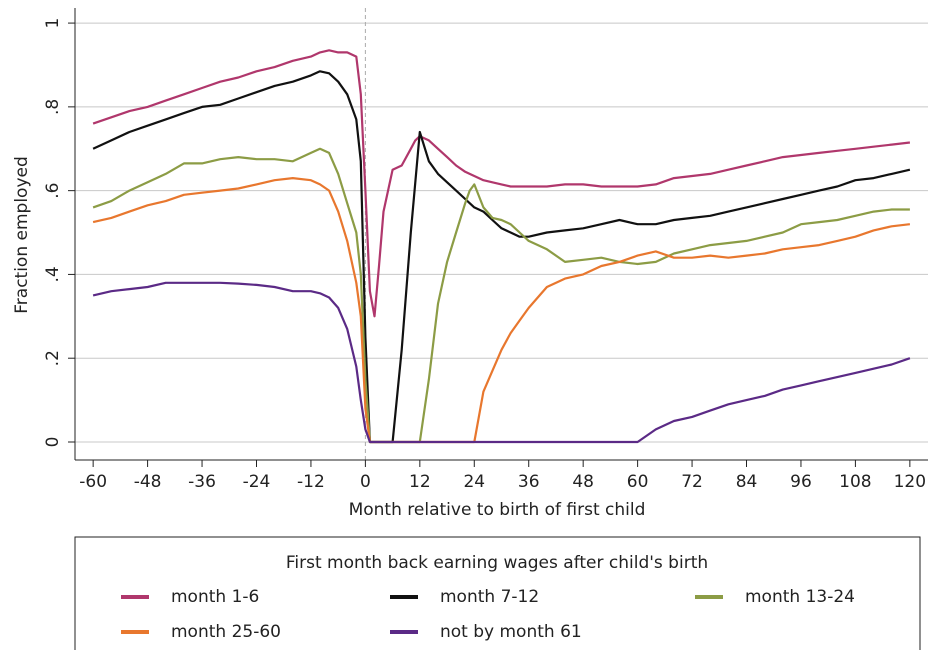 The width and height of the screenshot is (934, 650). I want to click on legend-label: month 25-60, so click(226, 632).